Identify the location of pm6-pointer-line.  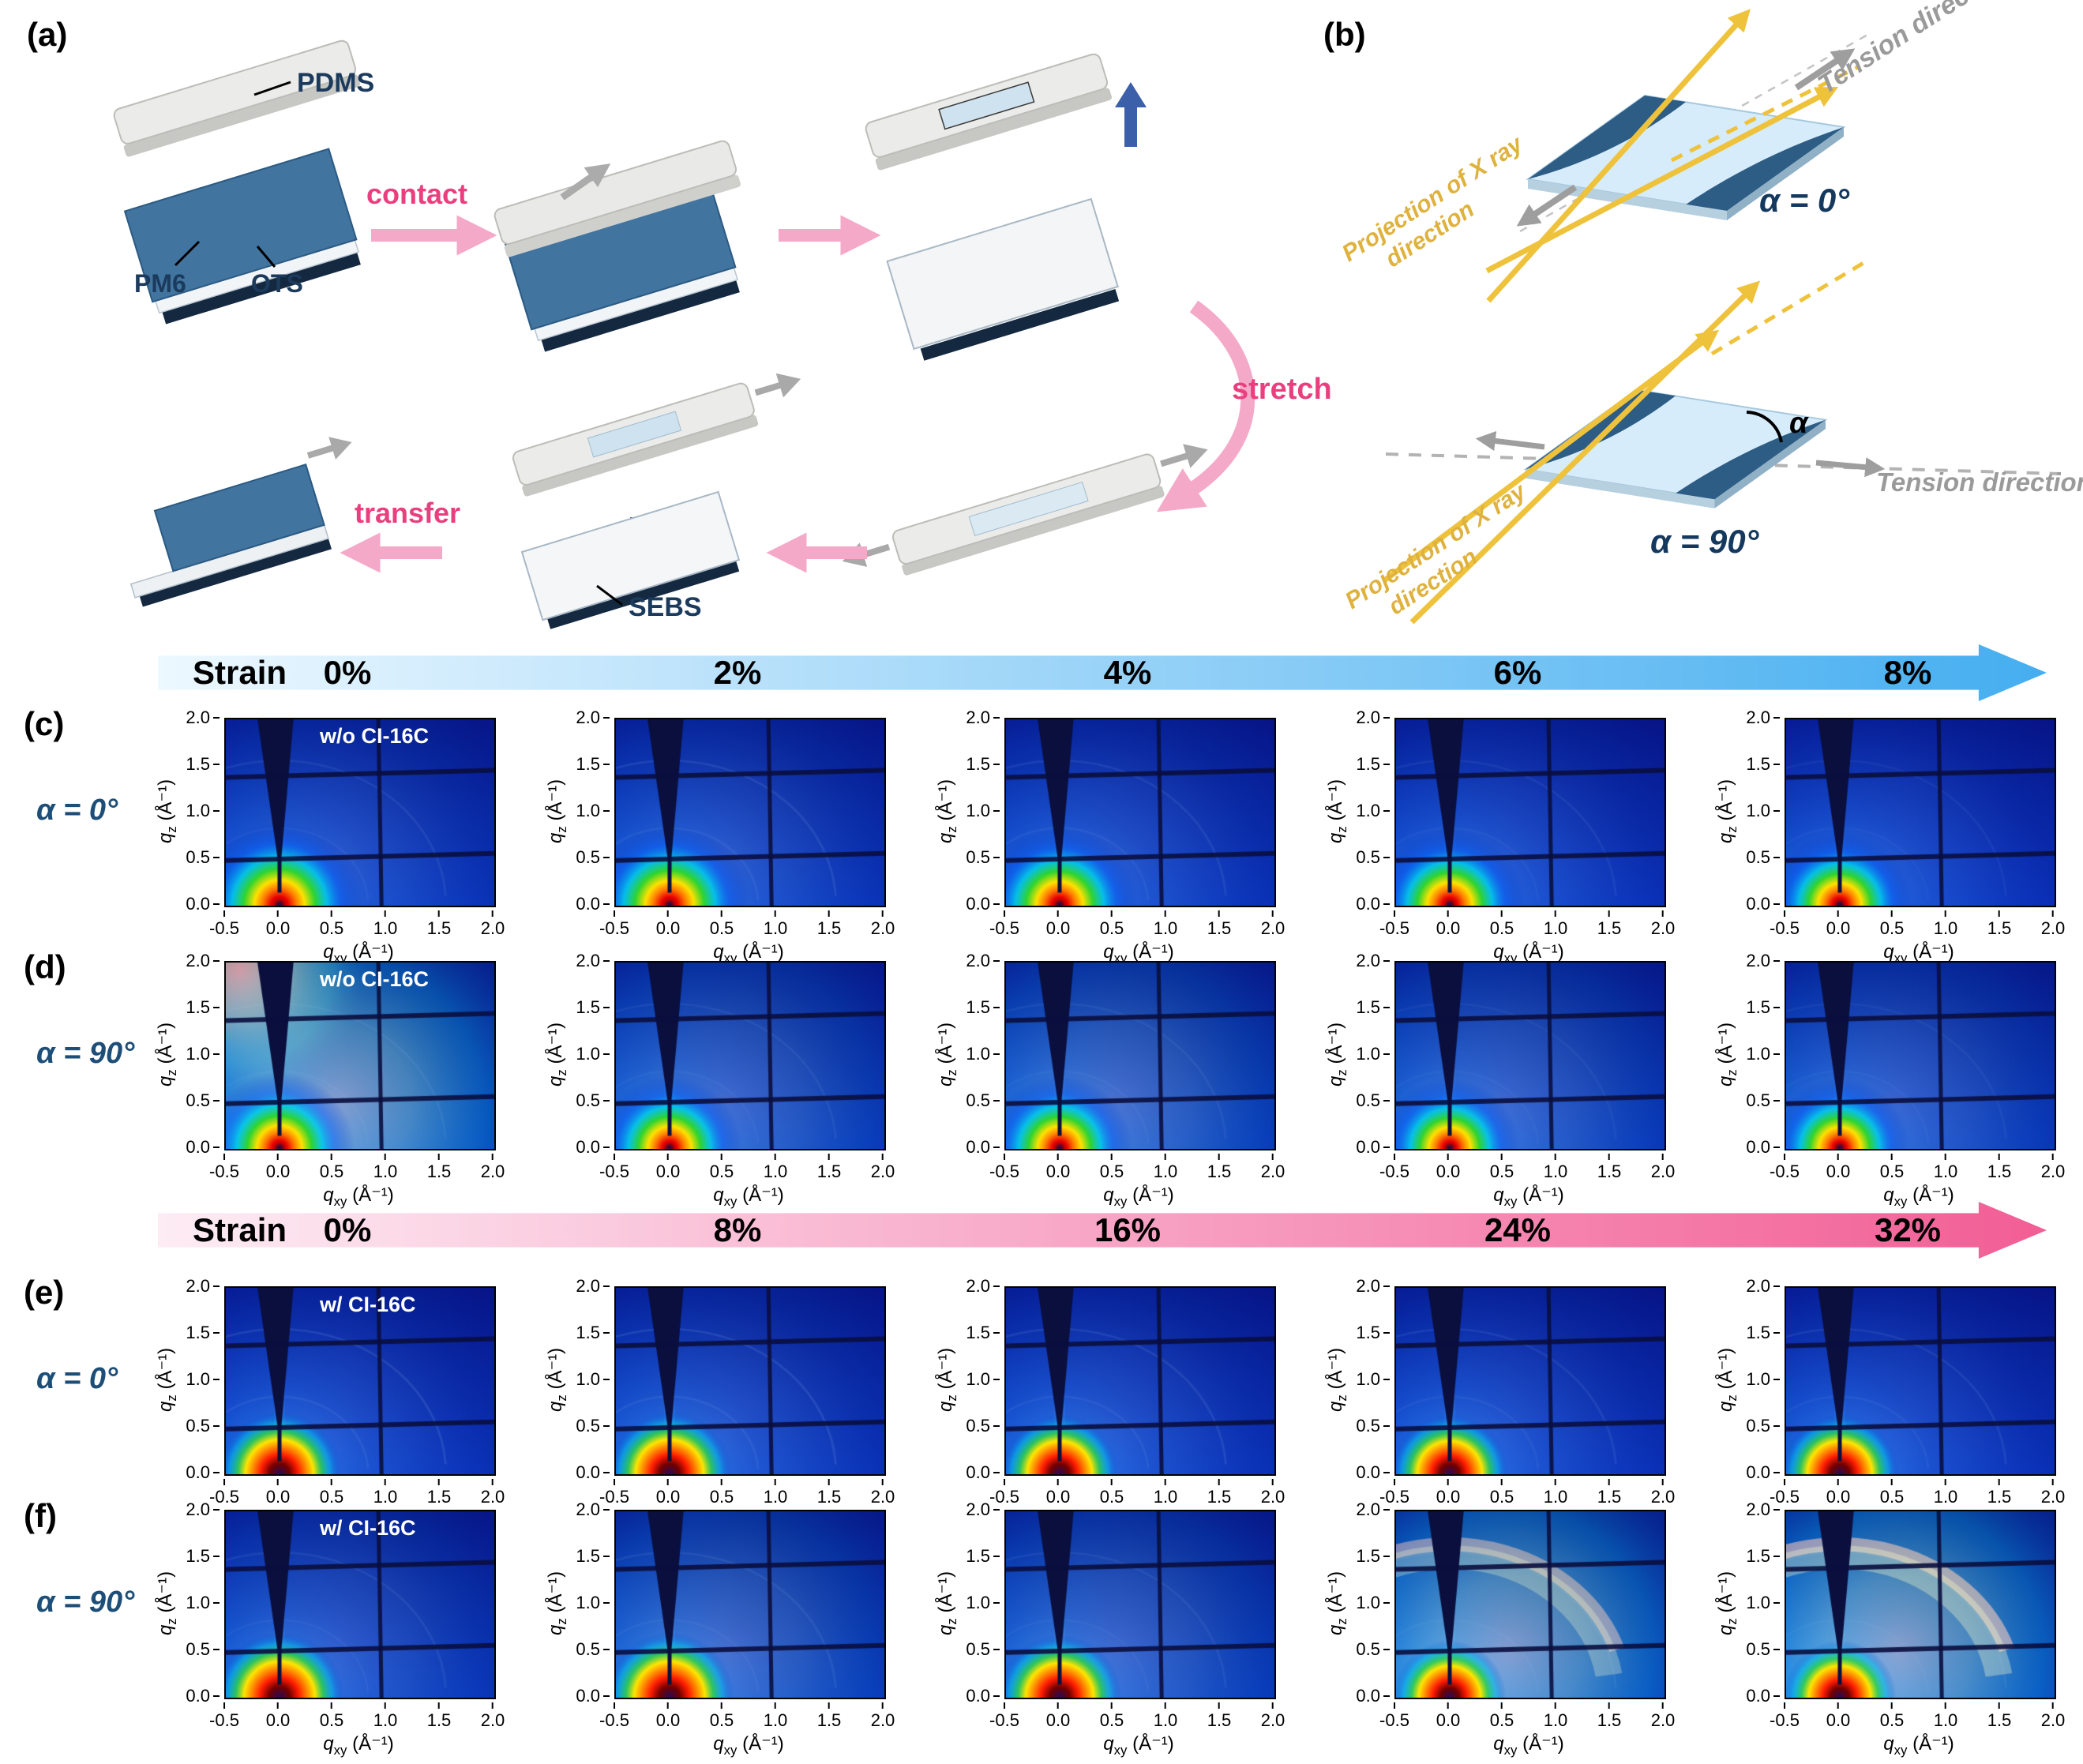
(187, 253).